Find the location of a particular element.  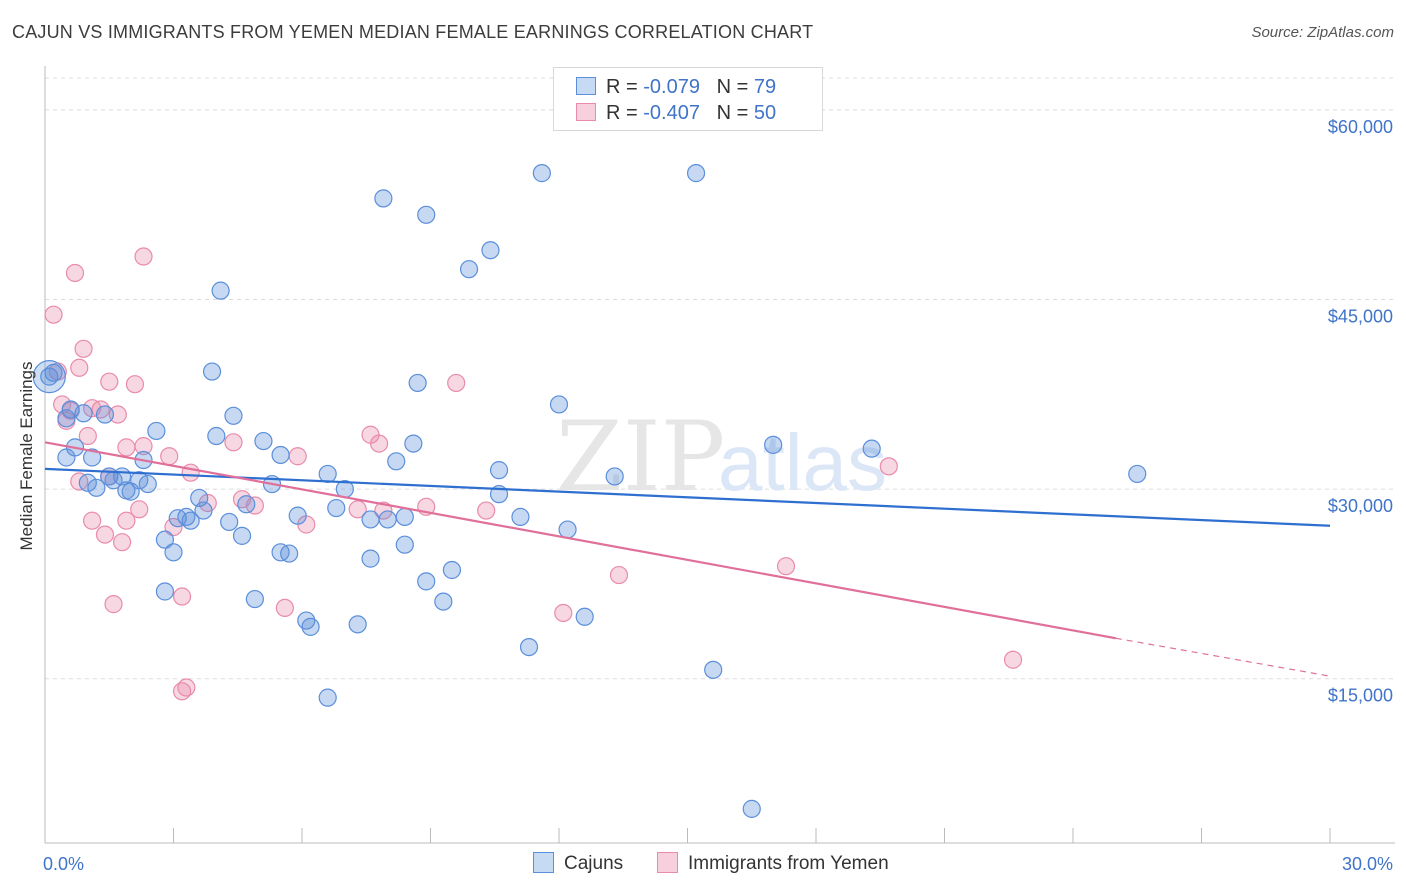

legend-row-cajuns: R = -0.079 N = 79 is located at coordinates (676, 88).